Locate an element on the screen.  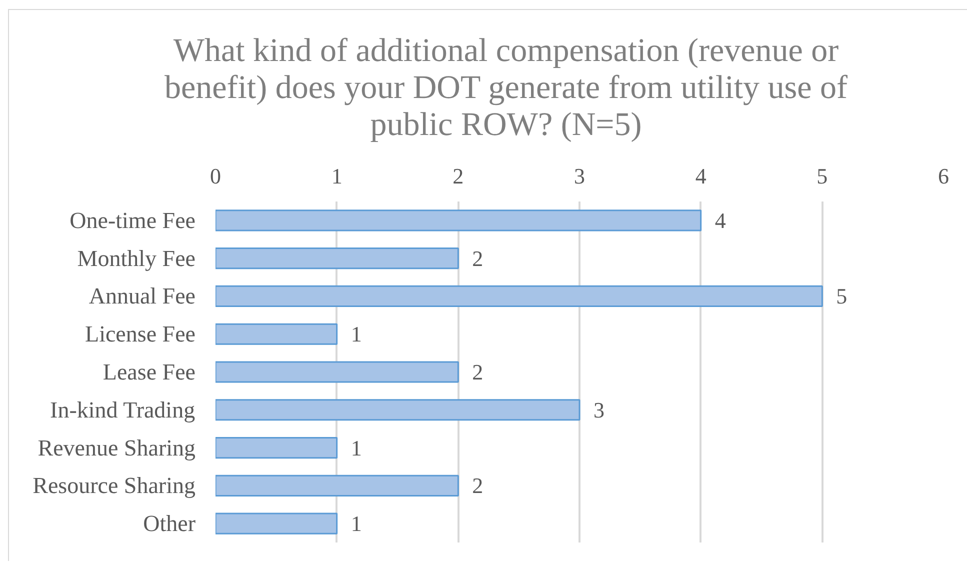
x-tick-label: 3 is located at coordinates (579, 176).